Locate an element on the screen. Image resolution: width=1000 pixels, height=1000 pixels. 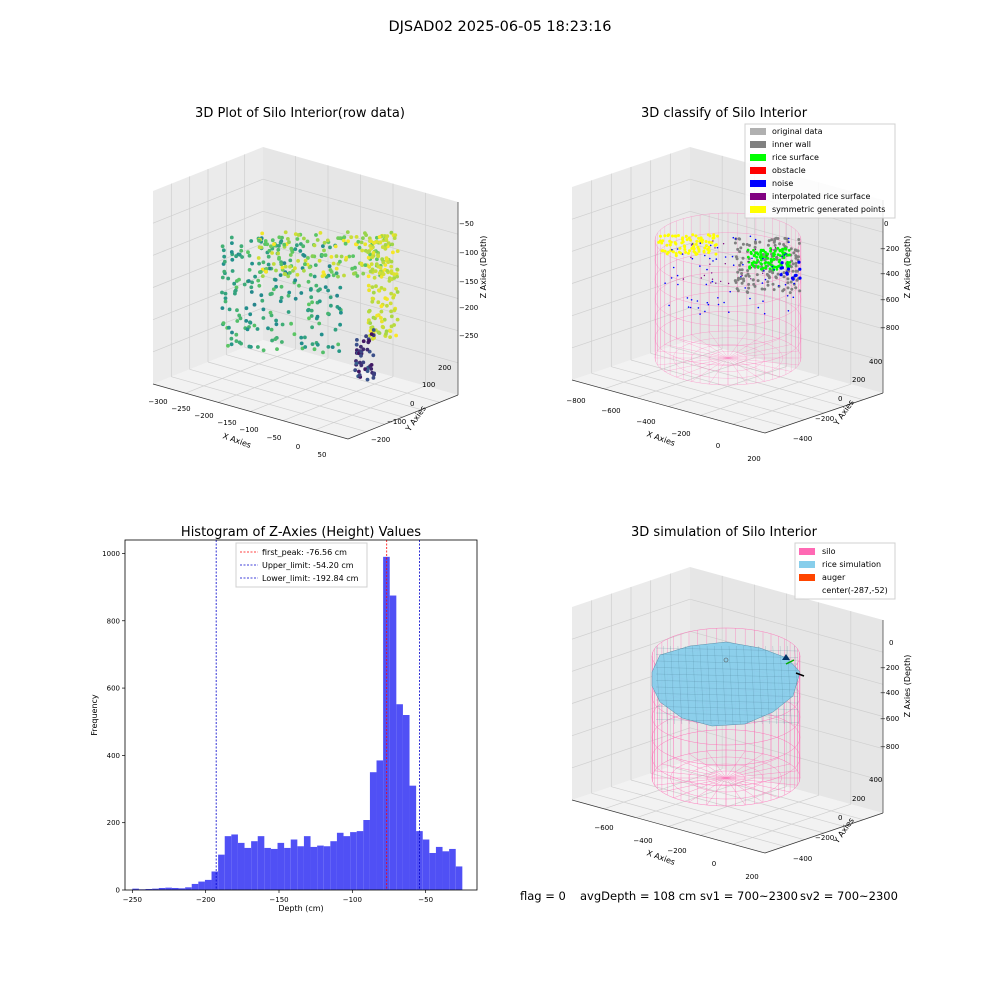
x-tick-label: −50 is located at coordinates (425, 900).